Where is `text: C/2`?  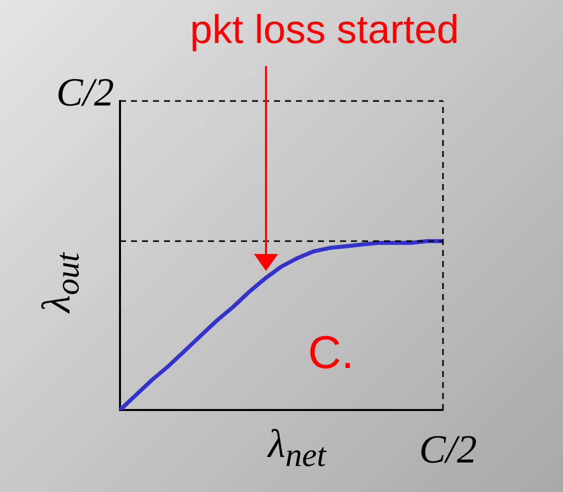
text: C/2 is located at coordinates (448, 449).